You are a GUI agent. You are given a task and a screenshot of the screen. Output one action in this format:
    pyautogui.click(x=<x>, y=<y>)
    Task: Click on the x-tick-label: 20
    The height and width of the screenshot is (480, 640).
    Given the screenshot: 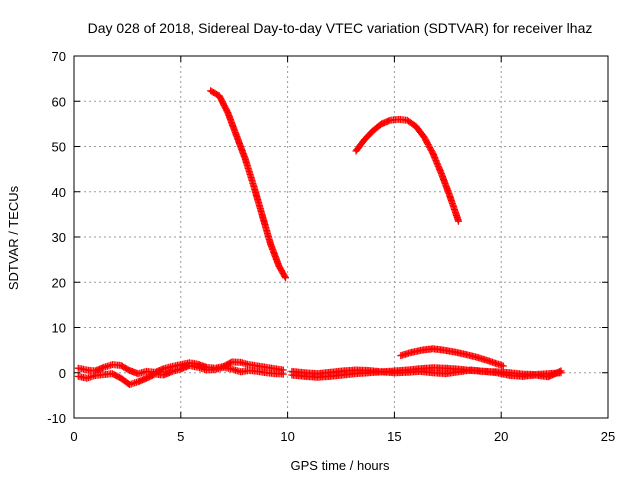 What is the action you would take?
    pyautogui.click(x=501, y=436)
    